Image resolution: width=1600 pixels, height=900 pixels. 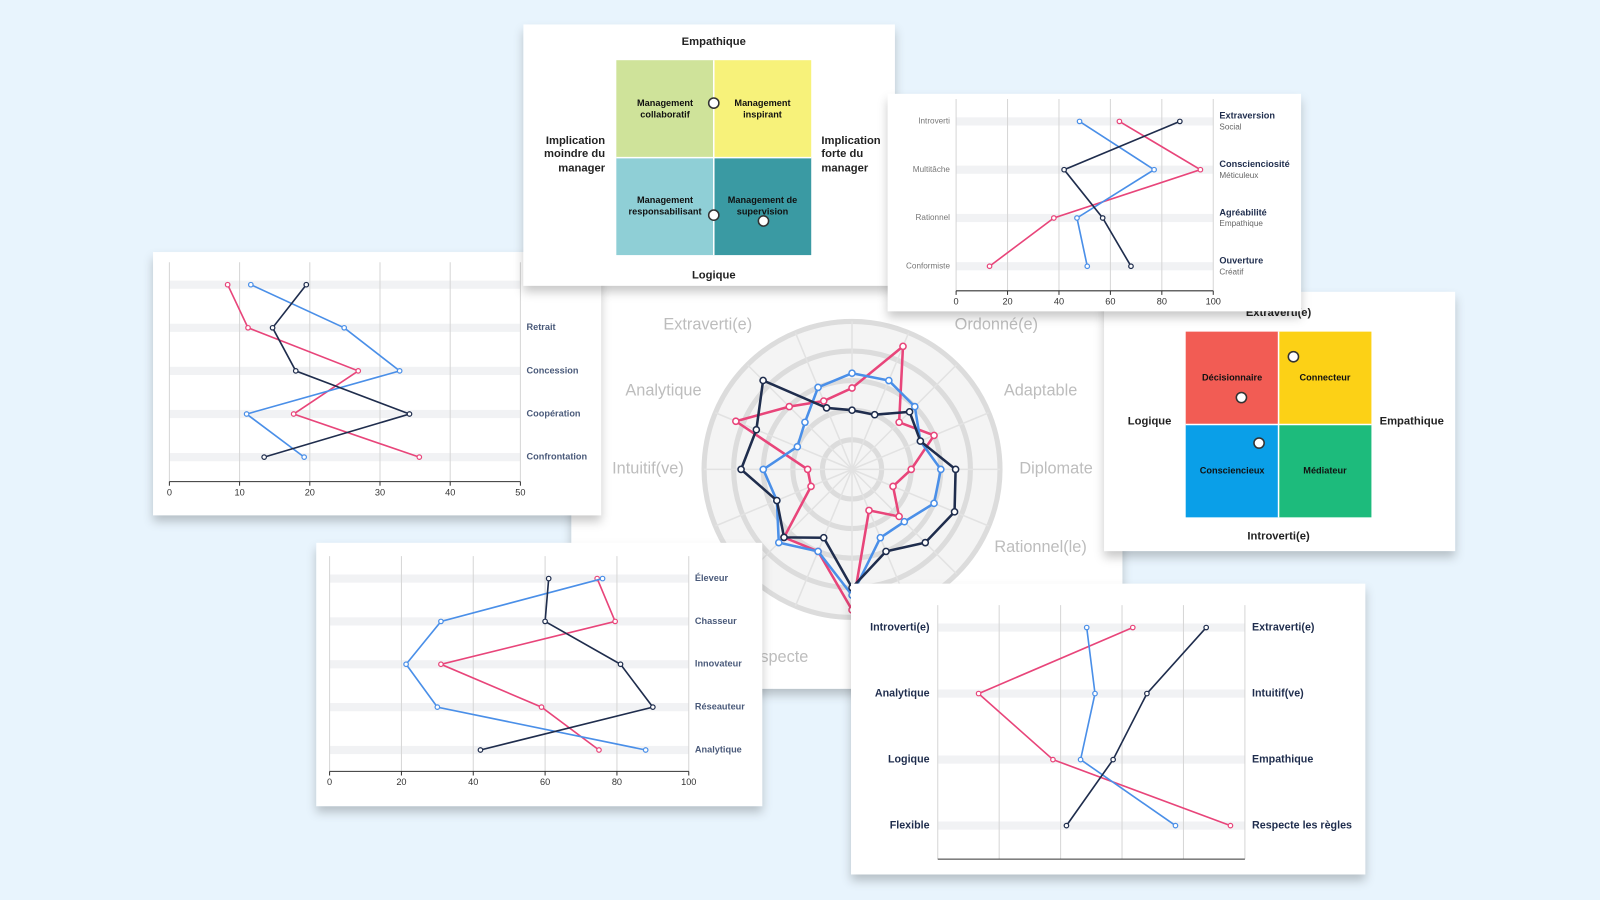 I want to click on radar-axis-label: Diplomate, so click(x=1055, y=469).